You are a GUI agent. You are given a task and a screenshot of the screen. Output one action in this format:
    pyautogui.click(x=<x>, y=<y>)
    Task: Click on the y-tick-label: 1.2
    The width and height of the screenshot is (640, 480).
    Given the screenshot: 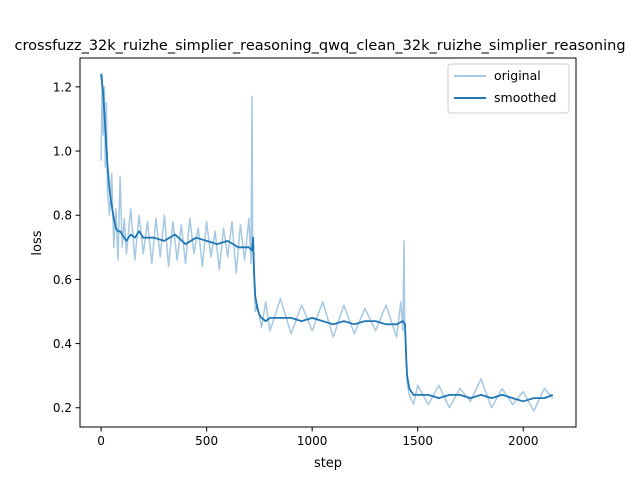 What is the action you would take?
    pyautogui.click(x=62, y=87)
    